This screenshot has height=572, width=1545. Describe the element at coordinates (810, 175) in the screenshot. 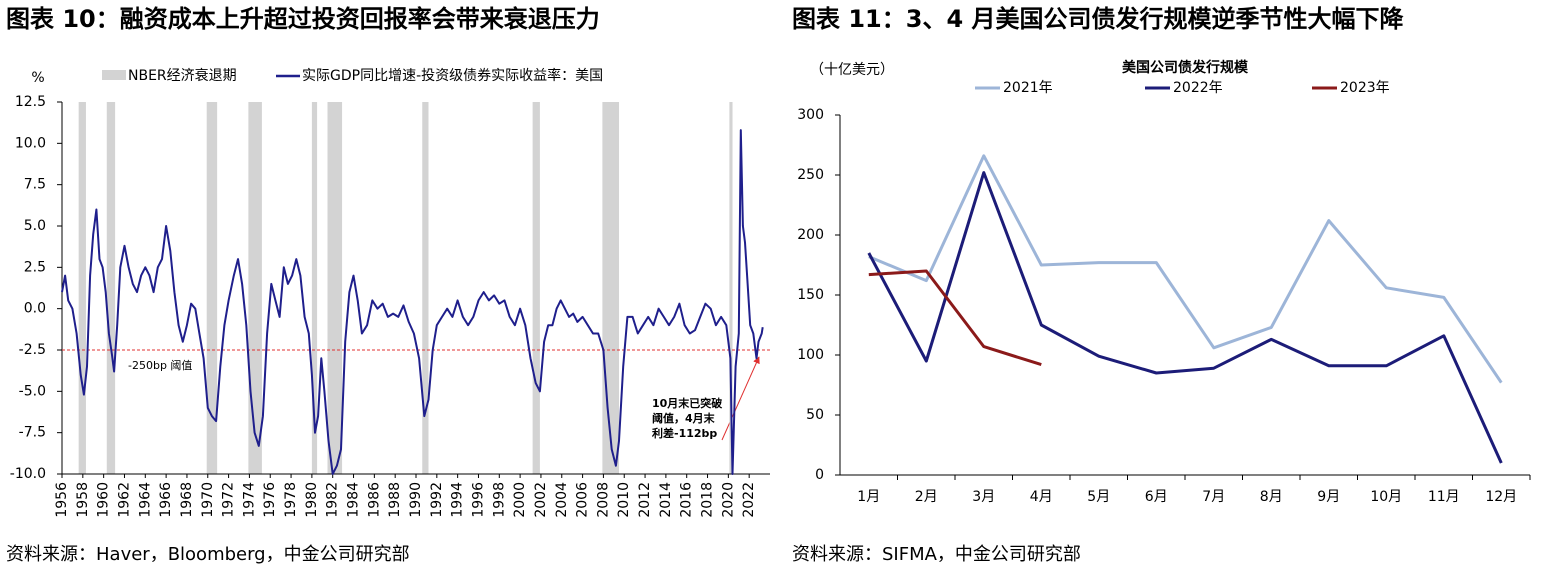

I see `y-tick-label: 250` at that location.